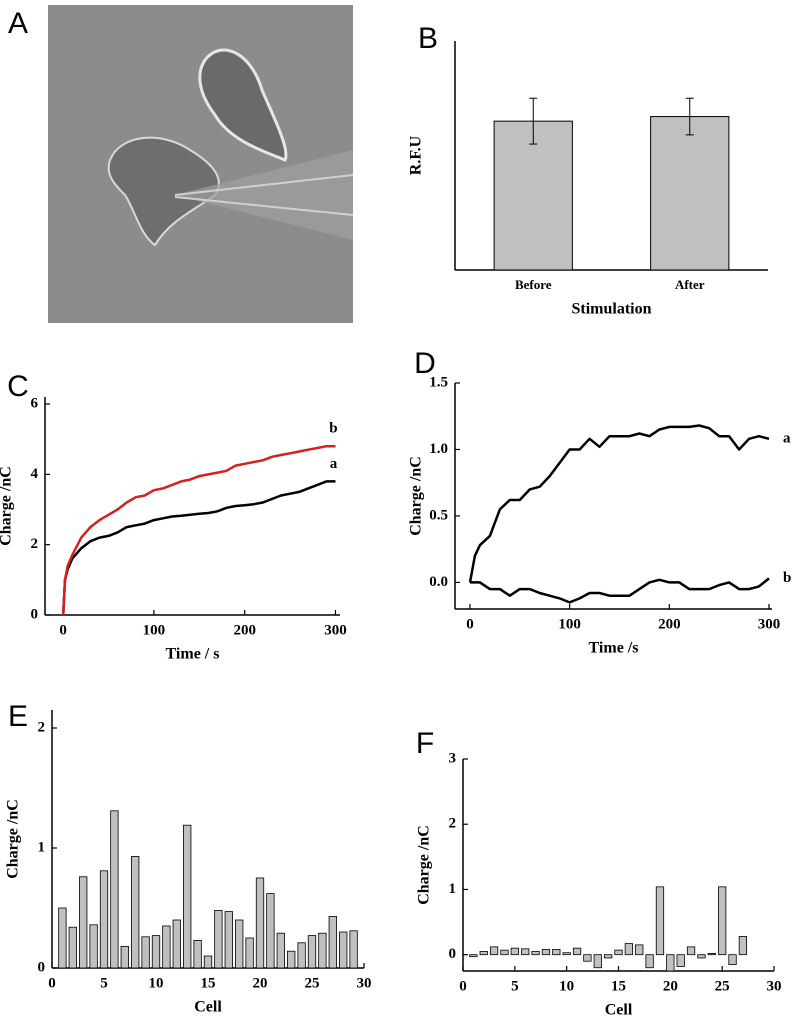  Describe the element at coordinates (18, 386) in the screenshot. I see `panel-label: C` at that location.